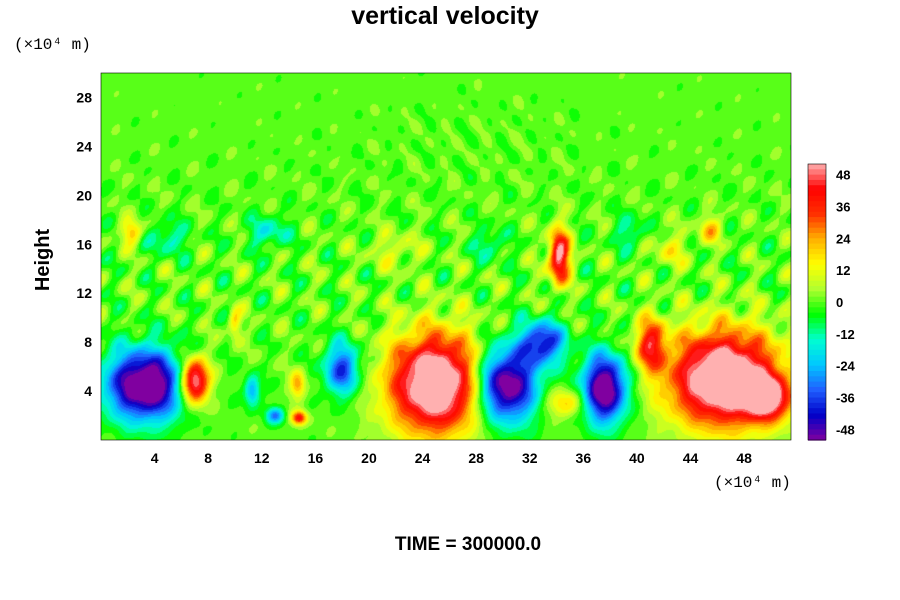 This screenshot has height=600, width=900. Describe the element at coordinates (843, 206) in the screenshot. I see `colorbar-tick-label: 36` at that location.